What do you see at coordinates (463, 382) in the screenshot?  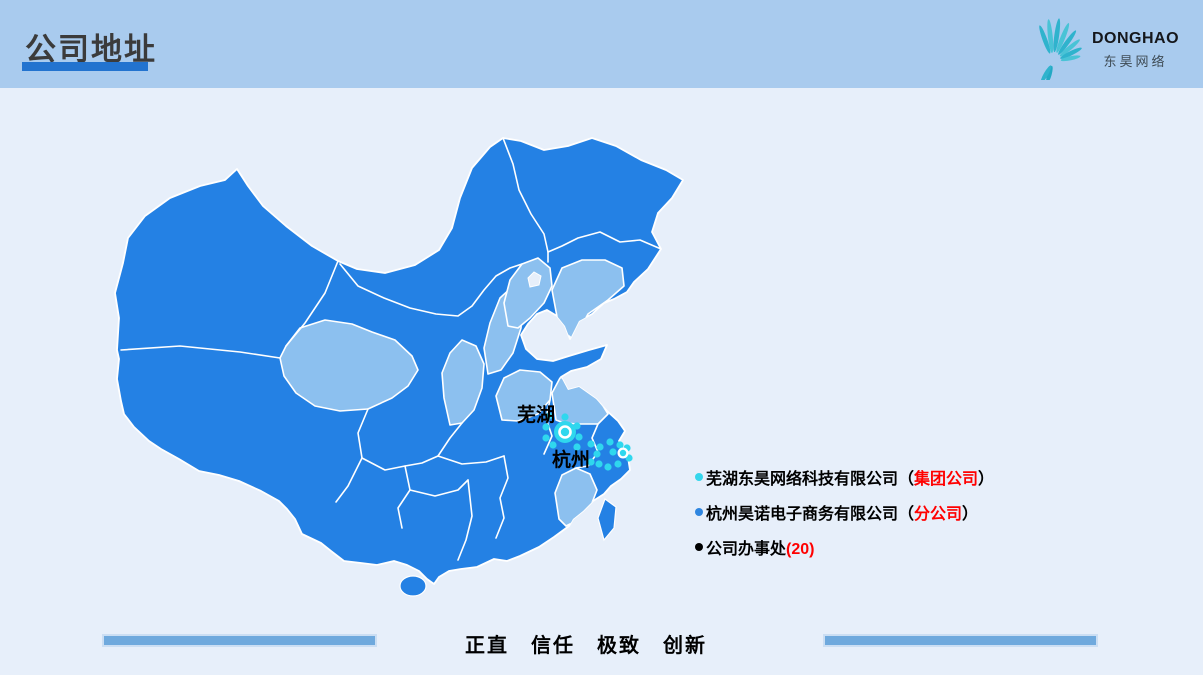 I see `province-shaanxi` at bounding box center [463, 382].